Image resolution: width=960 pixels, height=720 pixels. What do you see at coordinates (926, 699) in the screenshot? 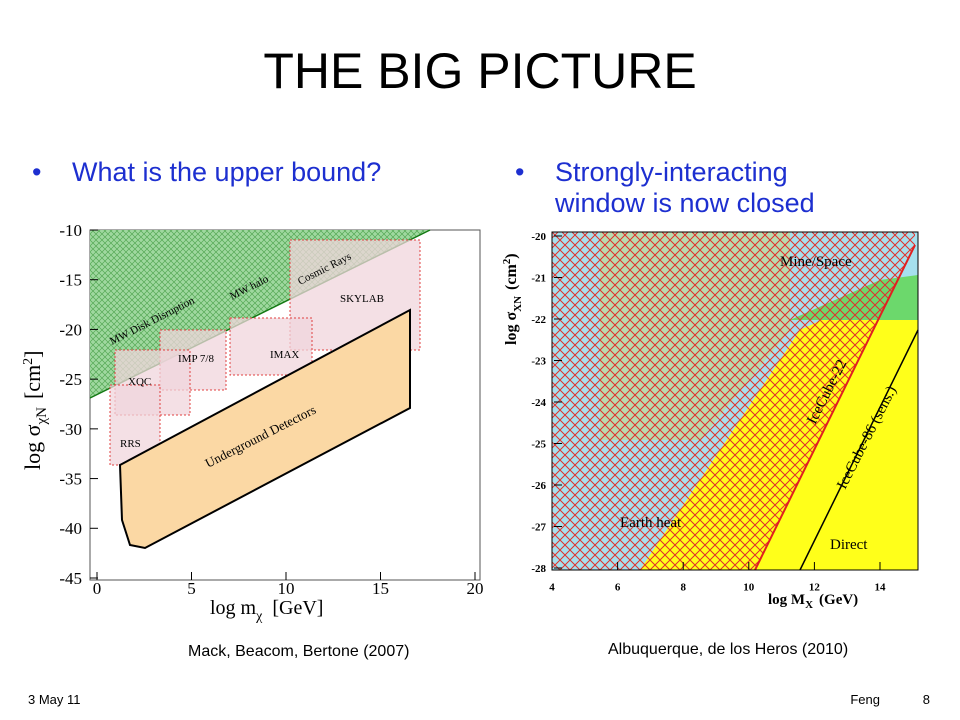
I see `footer-page: 8` at bounding box center [926, 699].